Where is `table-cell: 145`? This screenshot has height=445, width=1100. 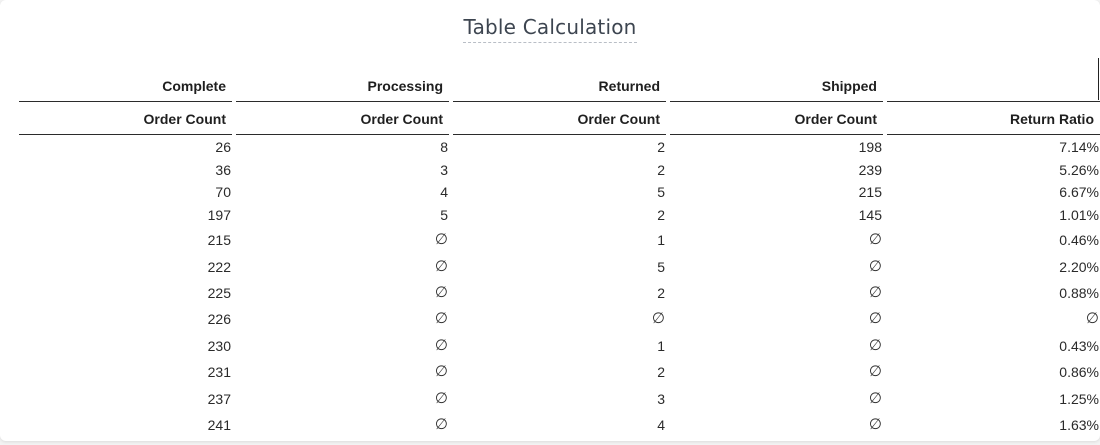 table-cell: 145 is located at coordinates (870, 215).